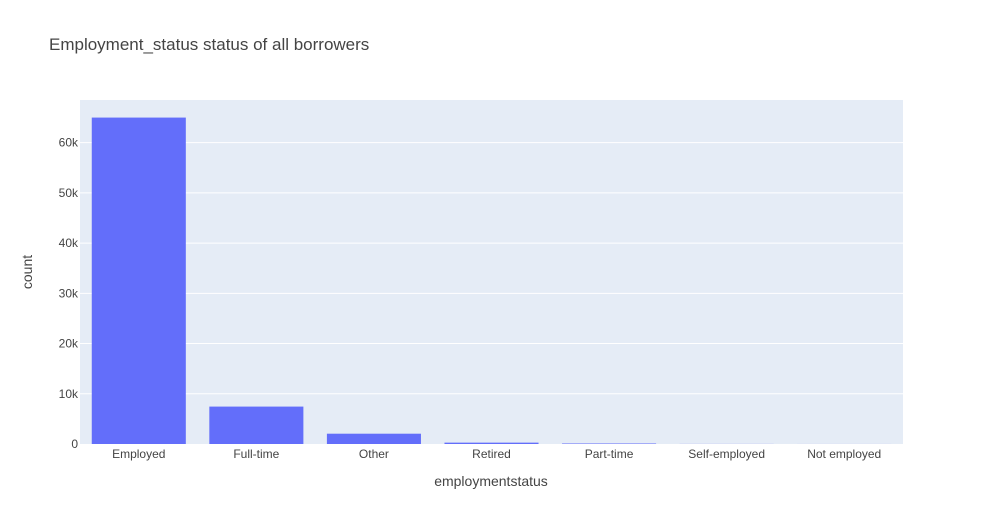 This screenshot has width=983, height=525. I want to click on y-tick-label: 40k, so click(69, 243).